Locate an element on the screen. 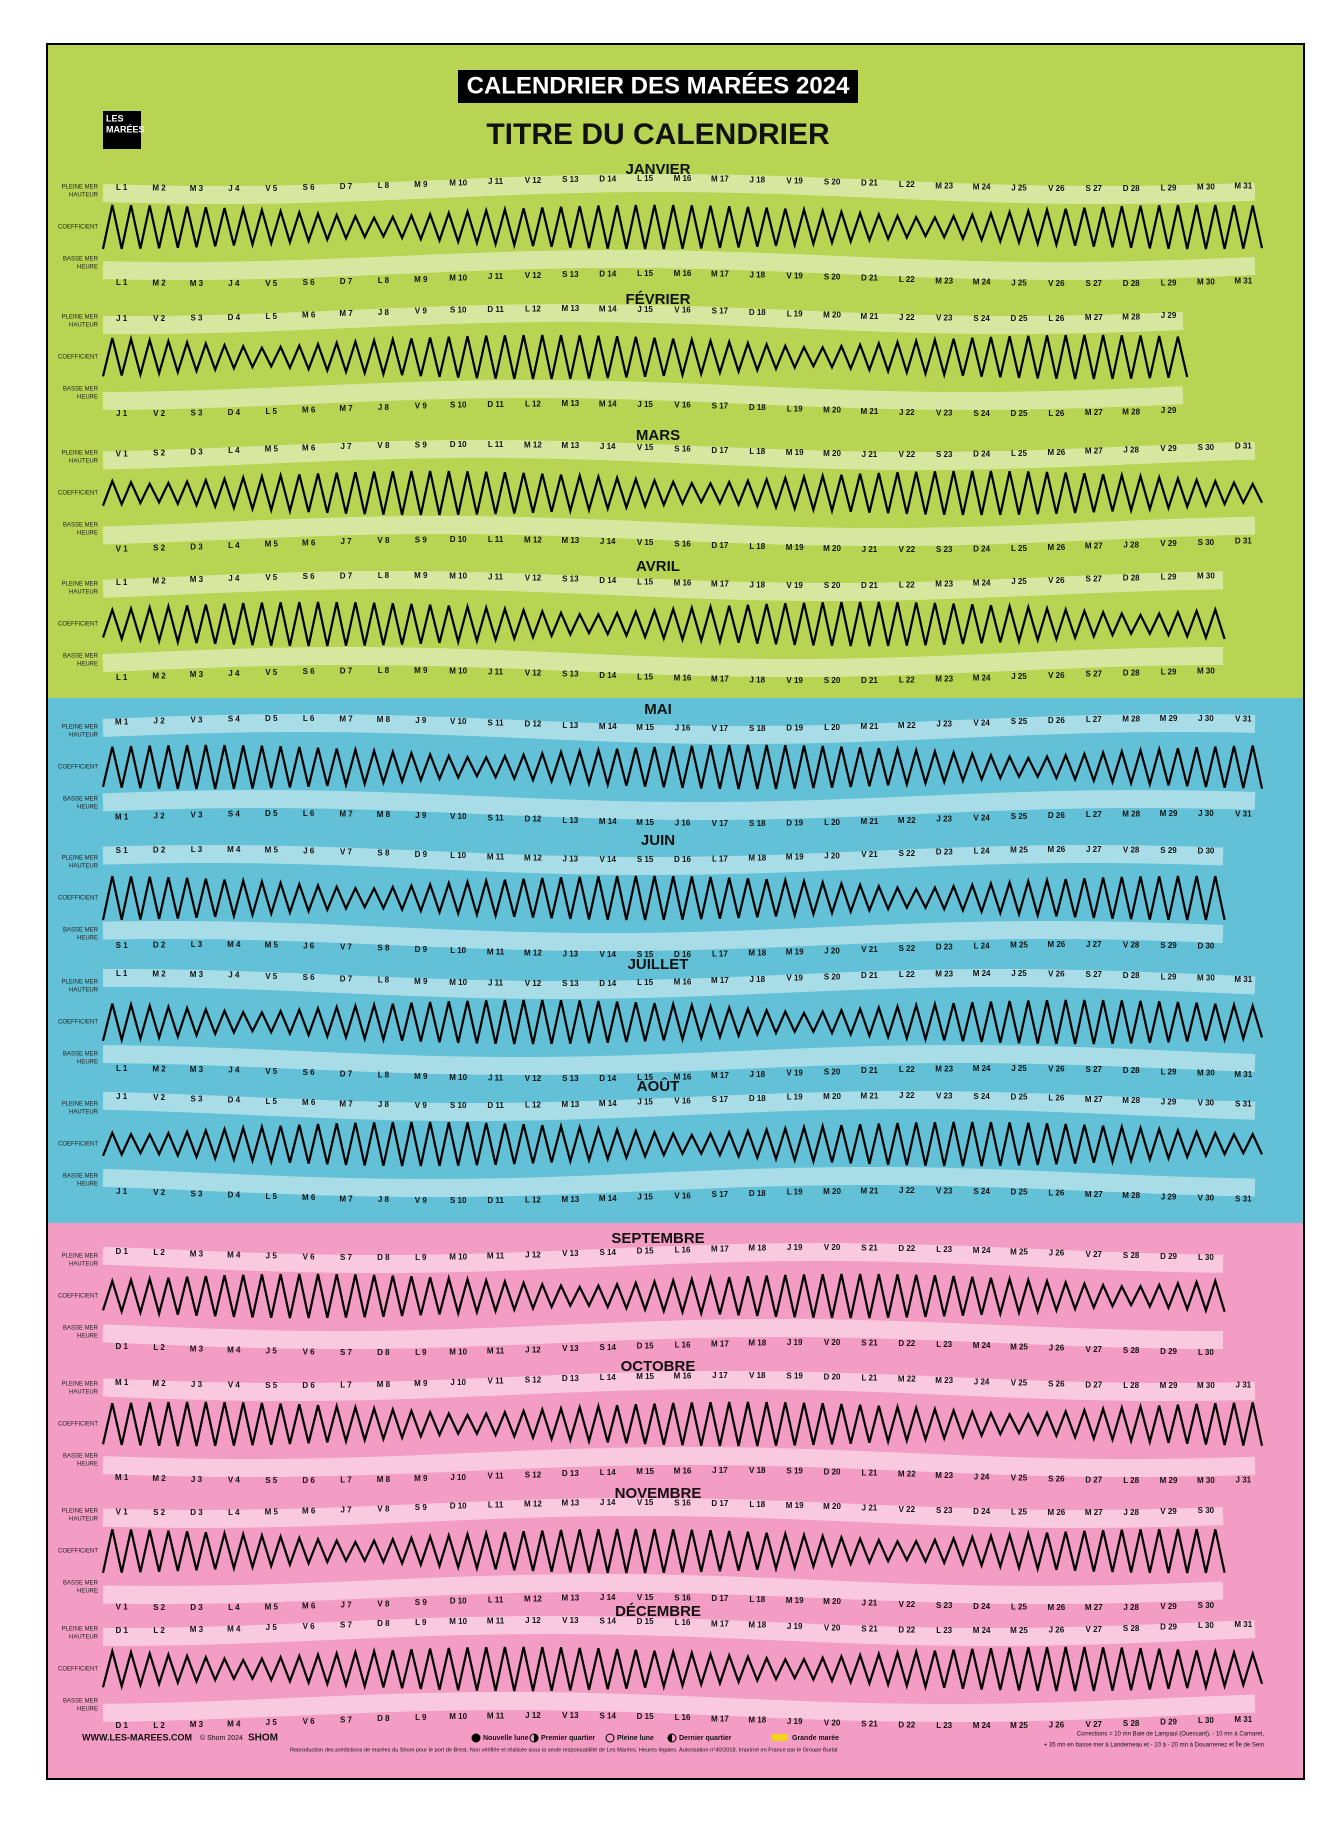 The image size is (1344, 1830). logo-text: LES is located at coordinates (115, 118).